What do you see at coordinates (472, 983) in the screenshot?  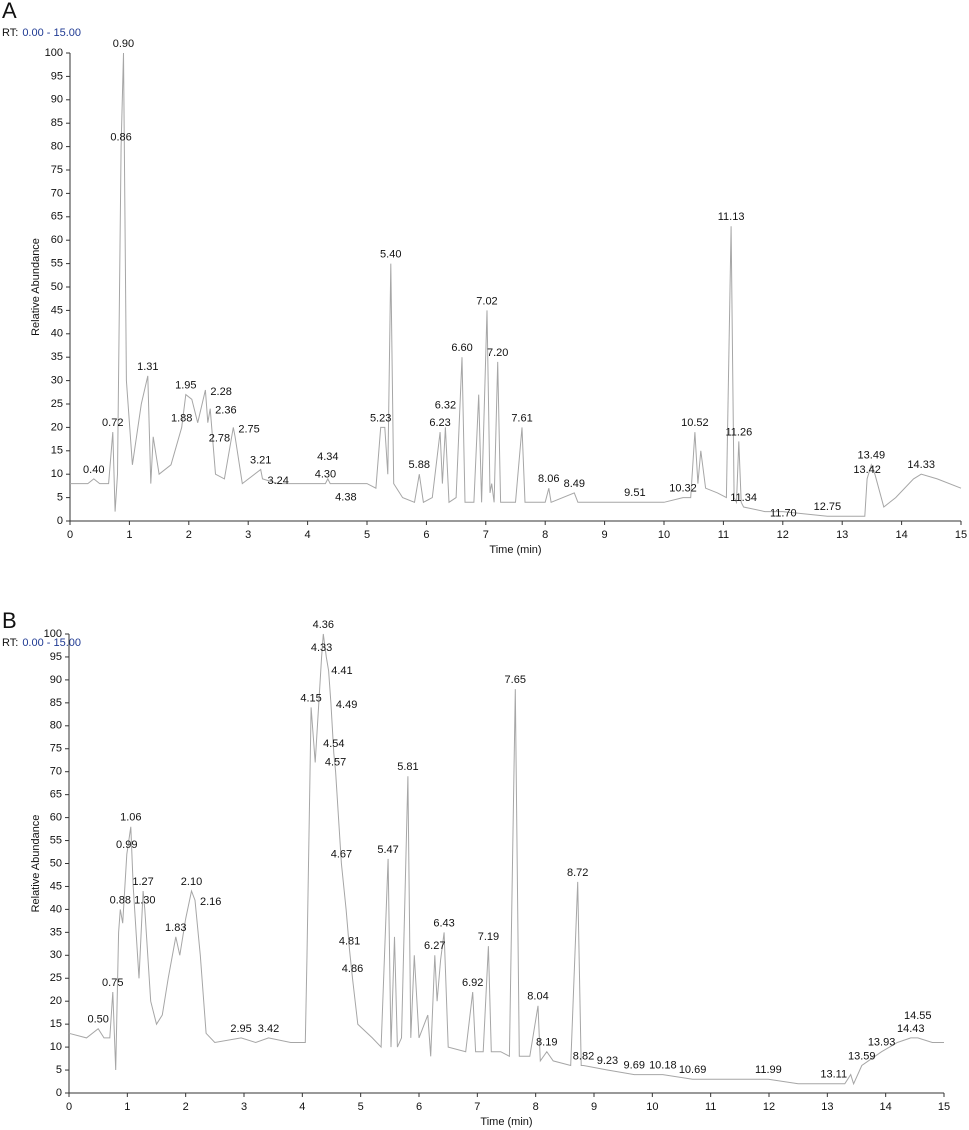 I see `peak-label: 6.92` at bounding box center [472, 983].